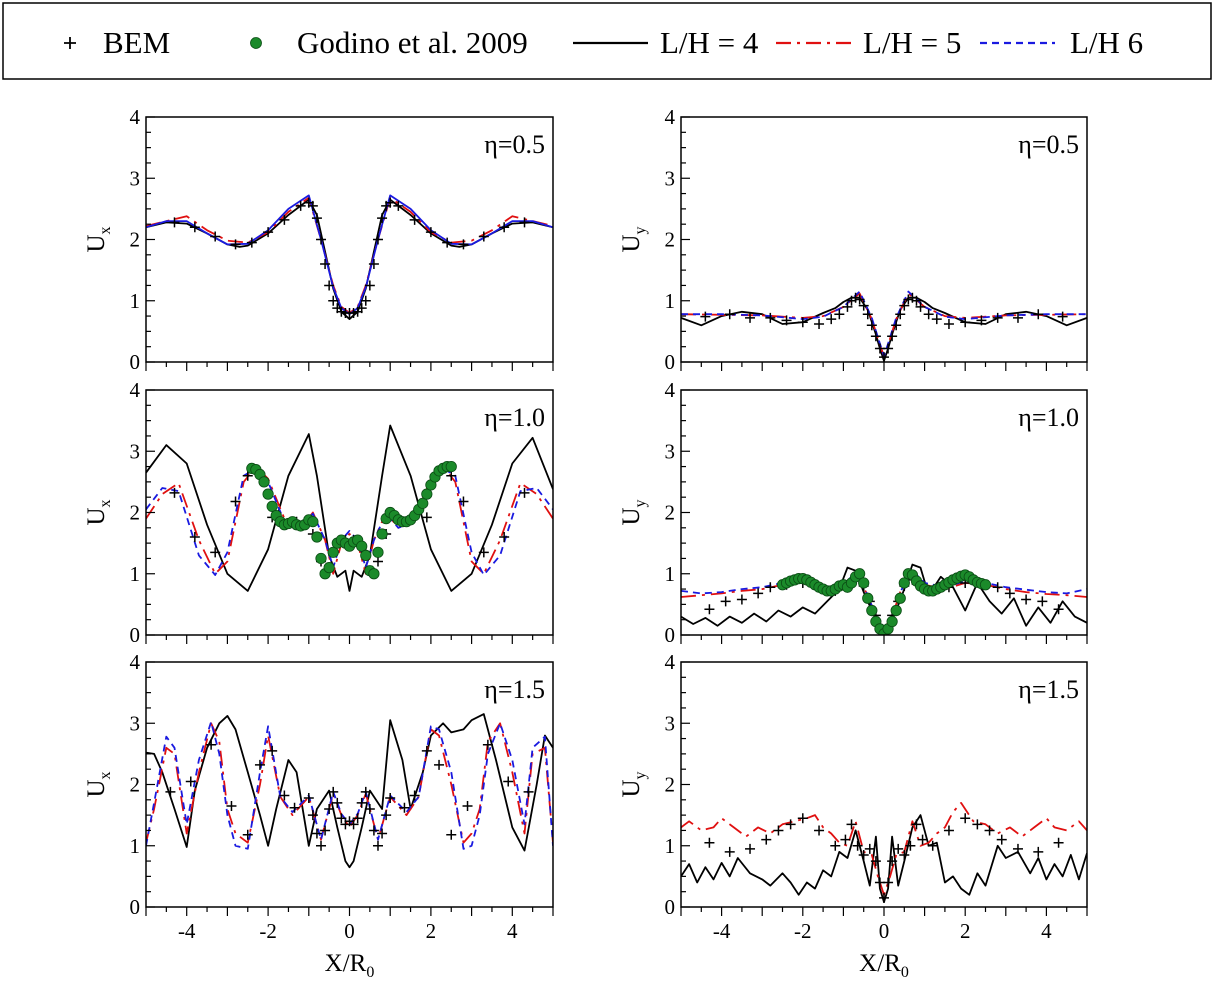  What do you see at coordinates (1048, 144) in the screenshot?
I see `panel-eta-label: η=0.5` at bounding box center [1048, 144].